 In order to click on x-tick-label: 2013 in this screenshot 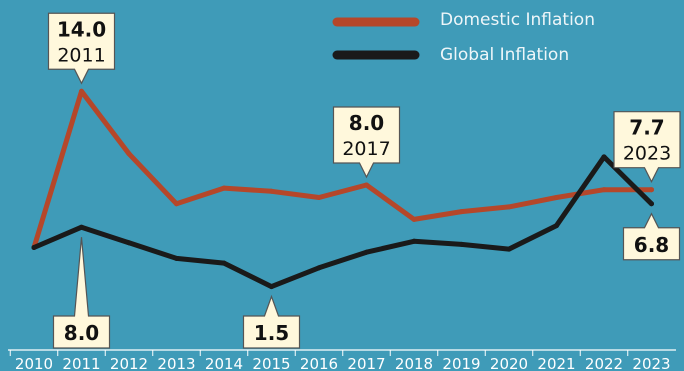, I will do `click(176, 363)`.